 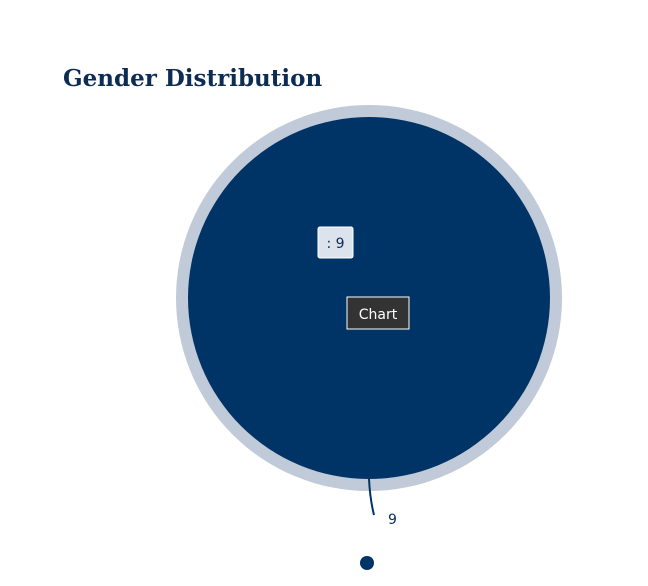 I want to click on tooltip: Chart, so click(x=378, y=313).